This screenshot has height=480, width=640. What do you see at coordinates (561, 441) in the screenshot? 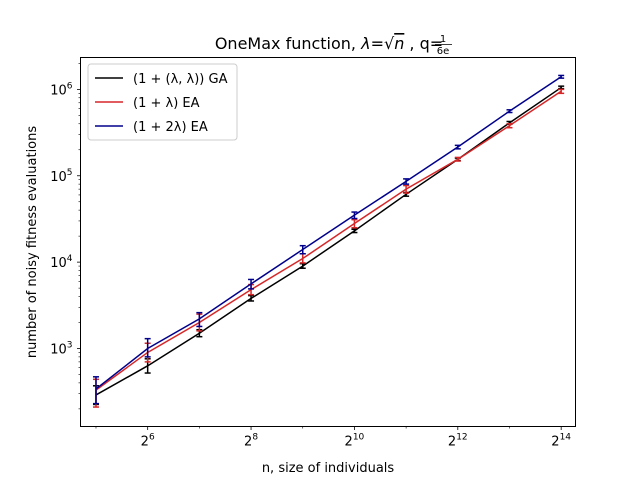
I see `x-tick-label: 214` at bounding box center [561, 441].